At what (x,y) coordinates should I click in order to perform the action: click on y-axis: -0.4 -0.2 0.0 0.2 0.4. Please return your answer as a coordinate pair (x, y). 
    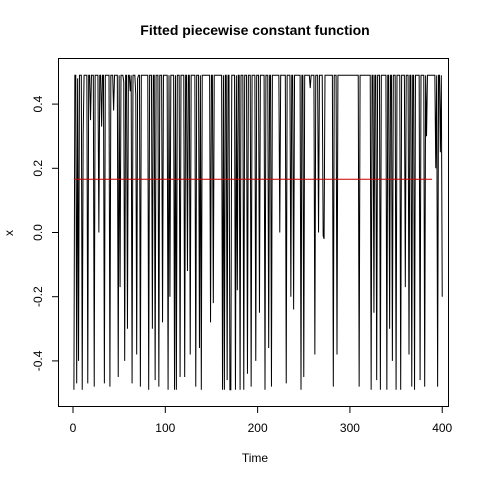
    Looking at the image, I should click on (45, 233).